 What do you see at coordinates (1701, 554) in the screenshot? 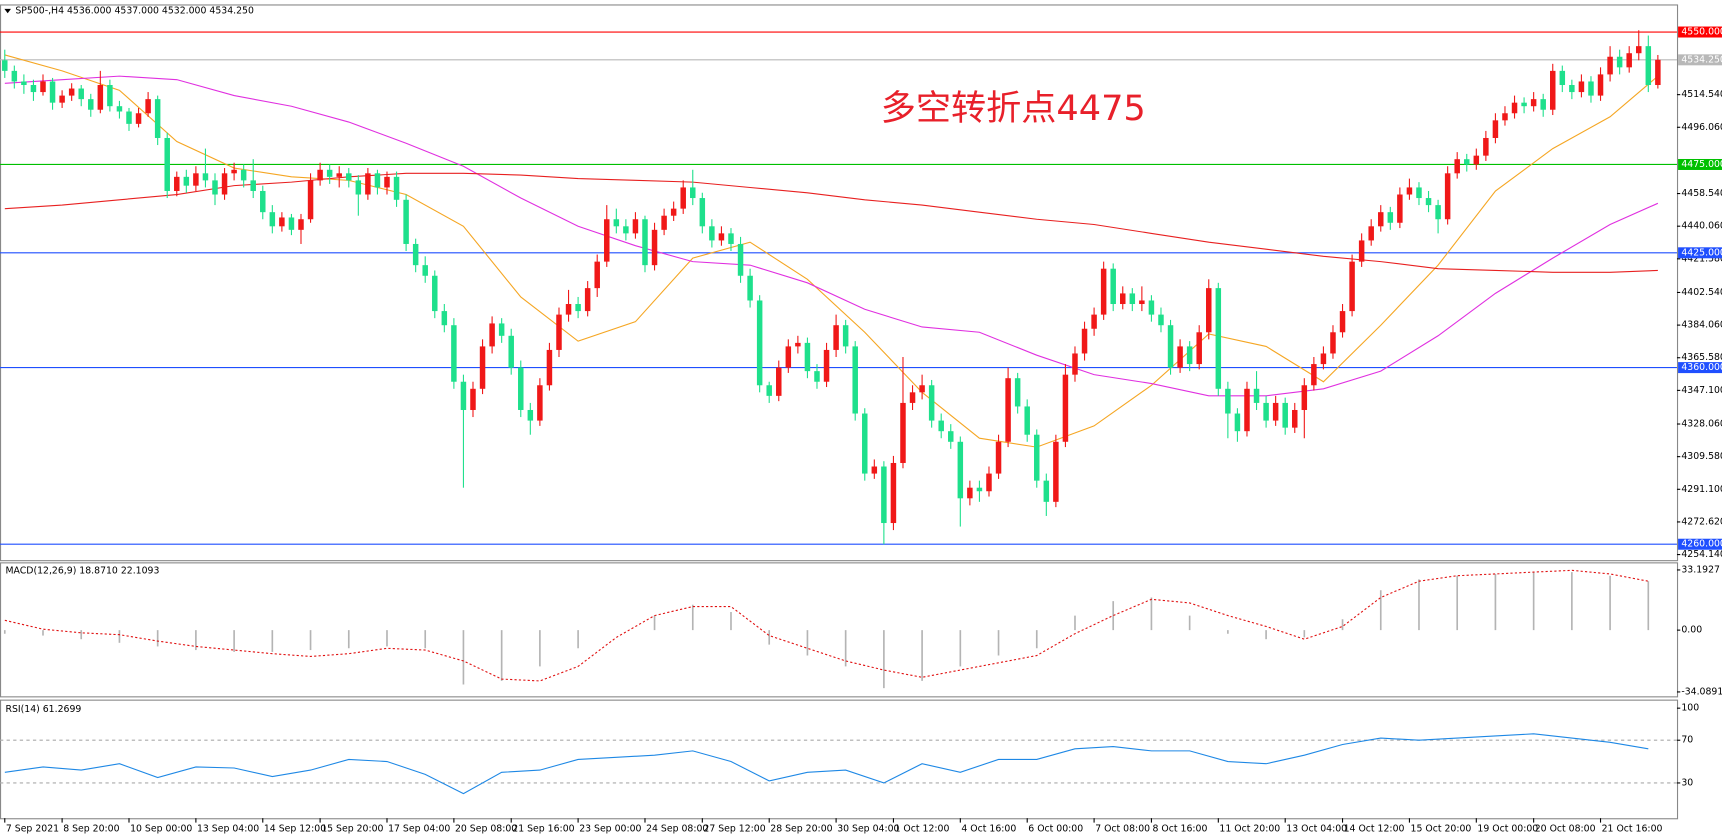
I see `y-tick-label: 4254.140` at bounding box center [1701, 554].